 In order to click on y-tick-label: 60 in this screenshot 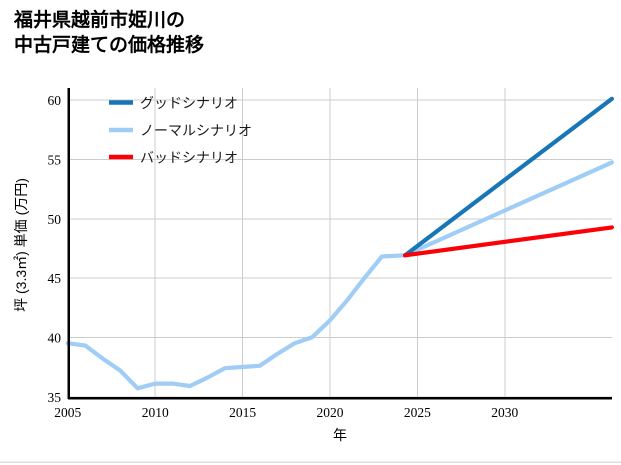, I will do `click(55, 100)`.